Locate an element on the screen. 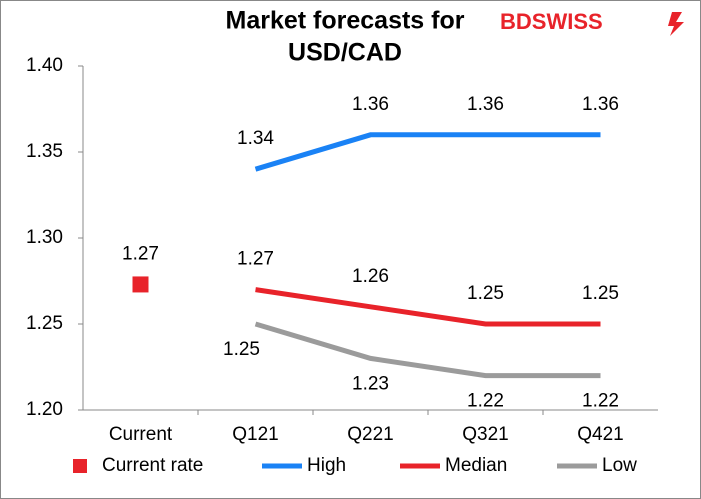 Image resolution: width=701 pixels, height=499 pixels. legend-label: Low is located at coordinates (619, 465).